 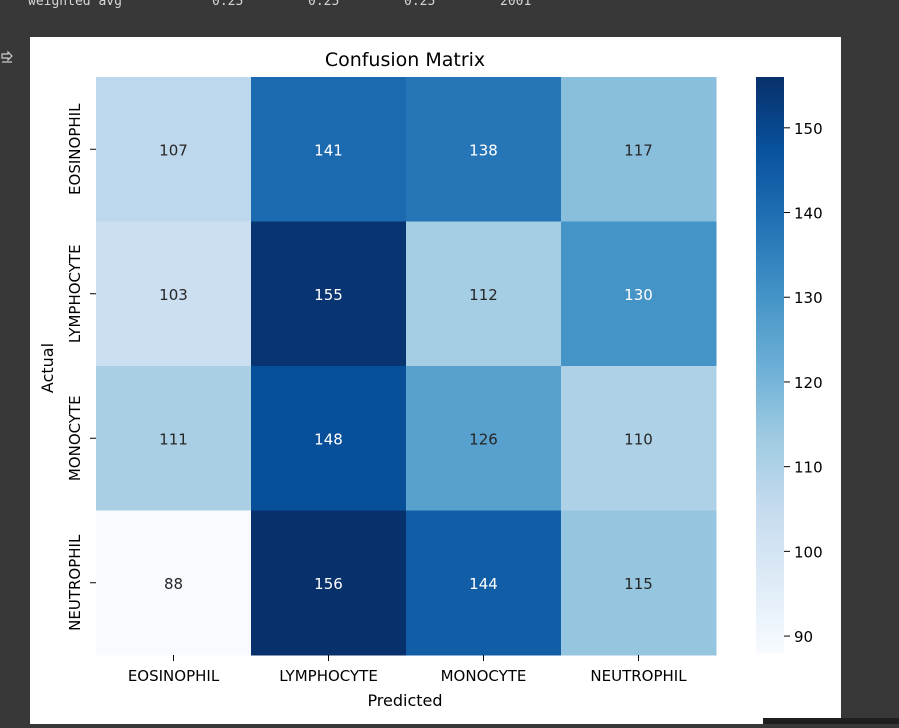 I want to click on cell-value-label: 144, so click(x=483, y=584).